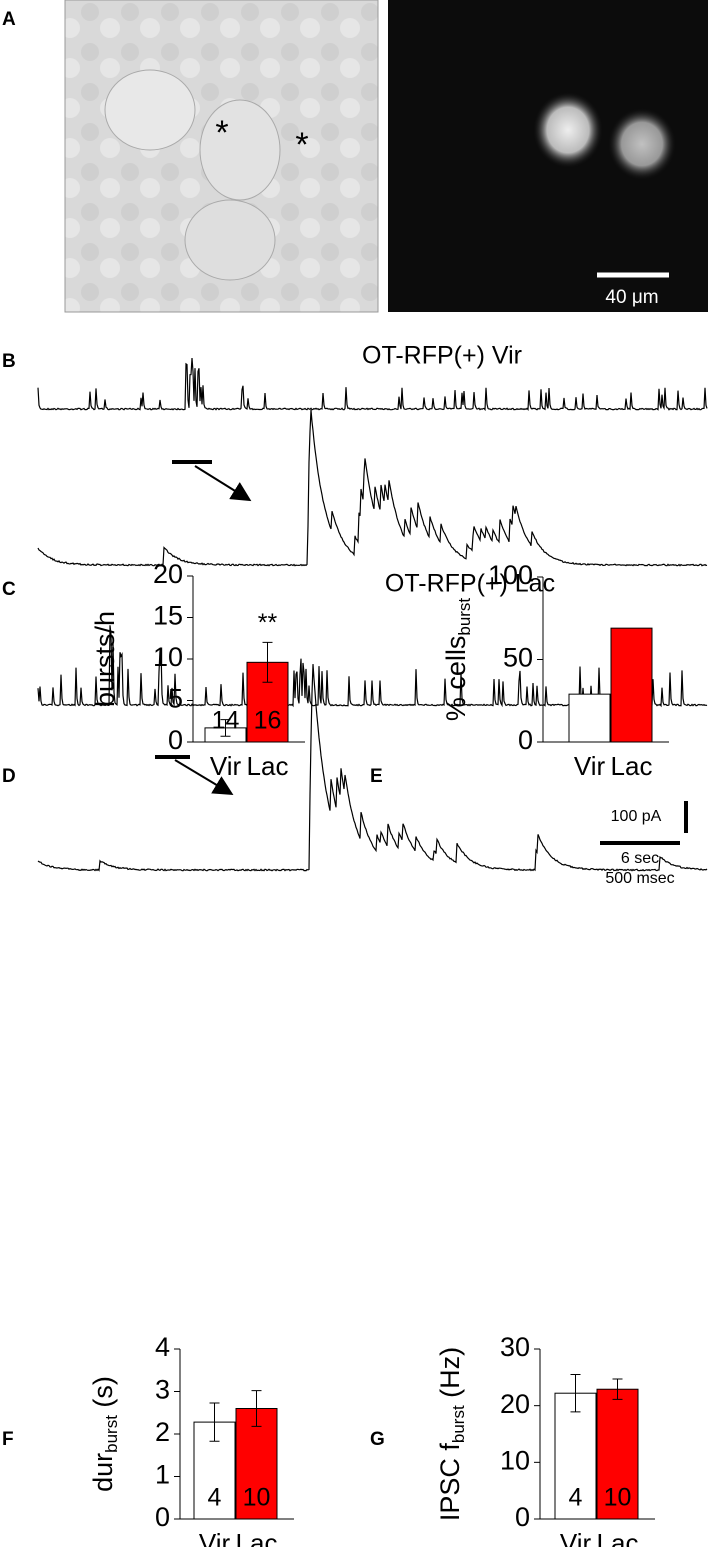  What do you see at coordinates (9, 776) in the screenshot?
I see `panel-label: D` at bounding box center [9, 776].